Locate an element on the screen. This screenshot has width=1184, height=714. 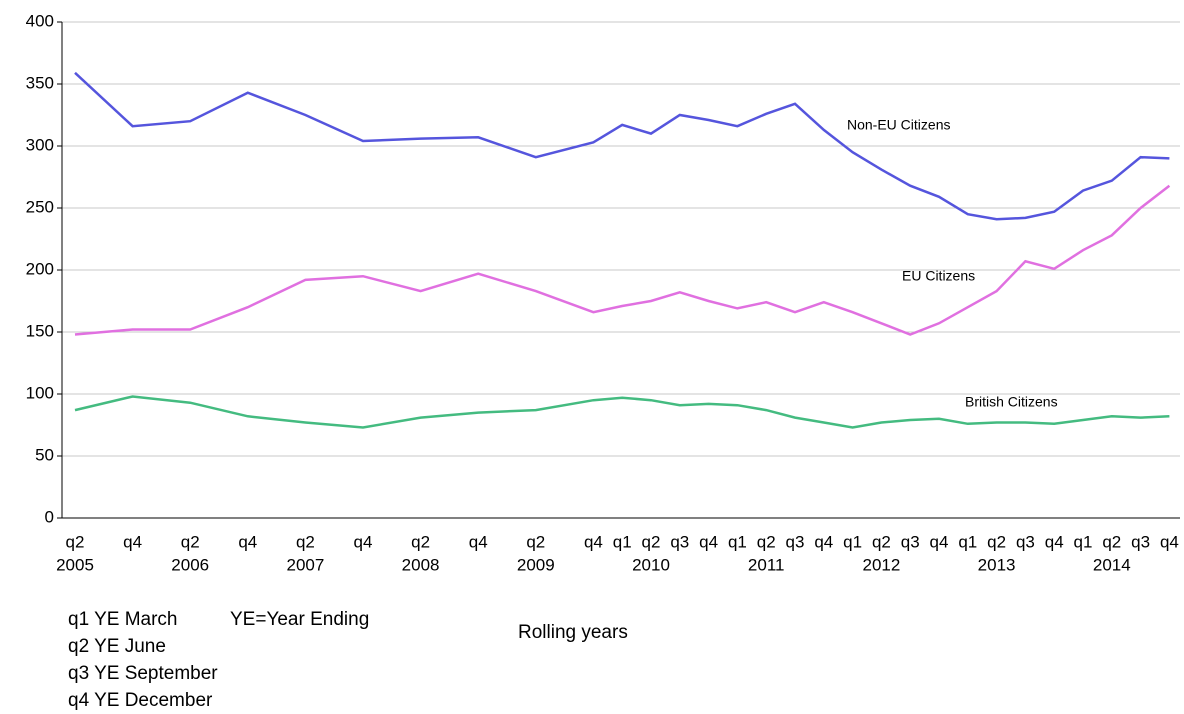
x-year-label: 2007 is located at coordinates (305, 564).